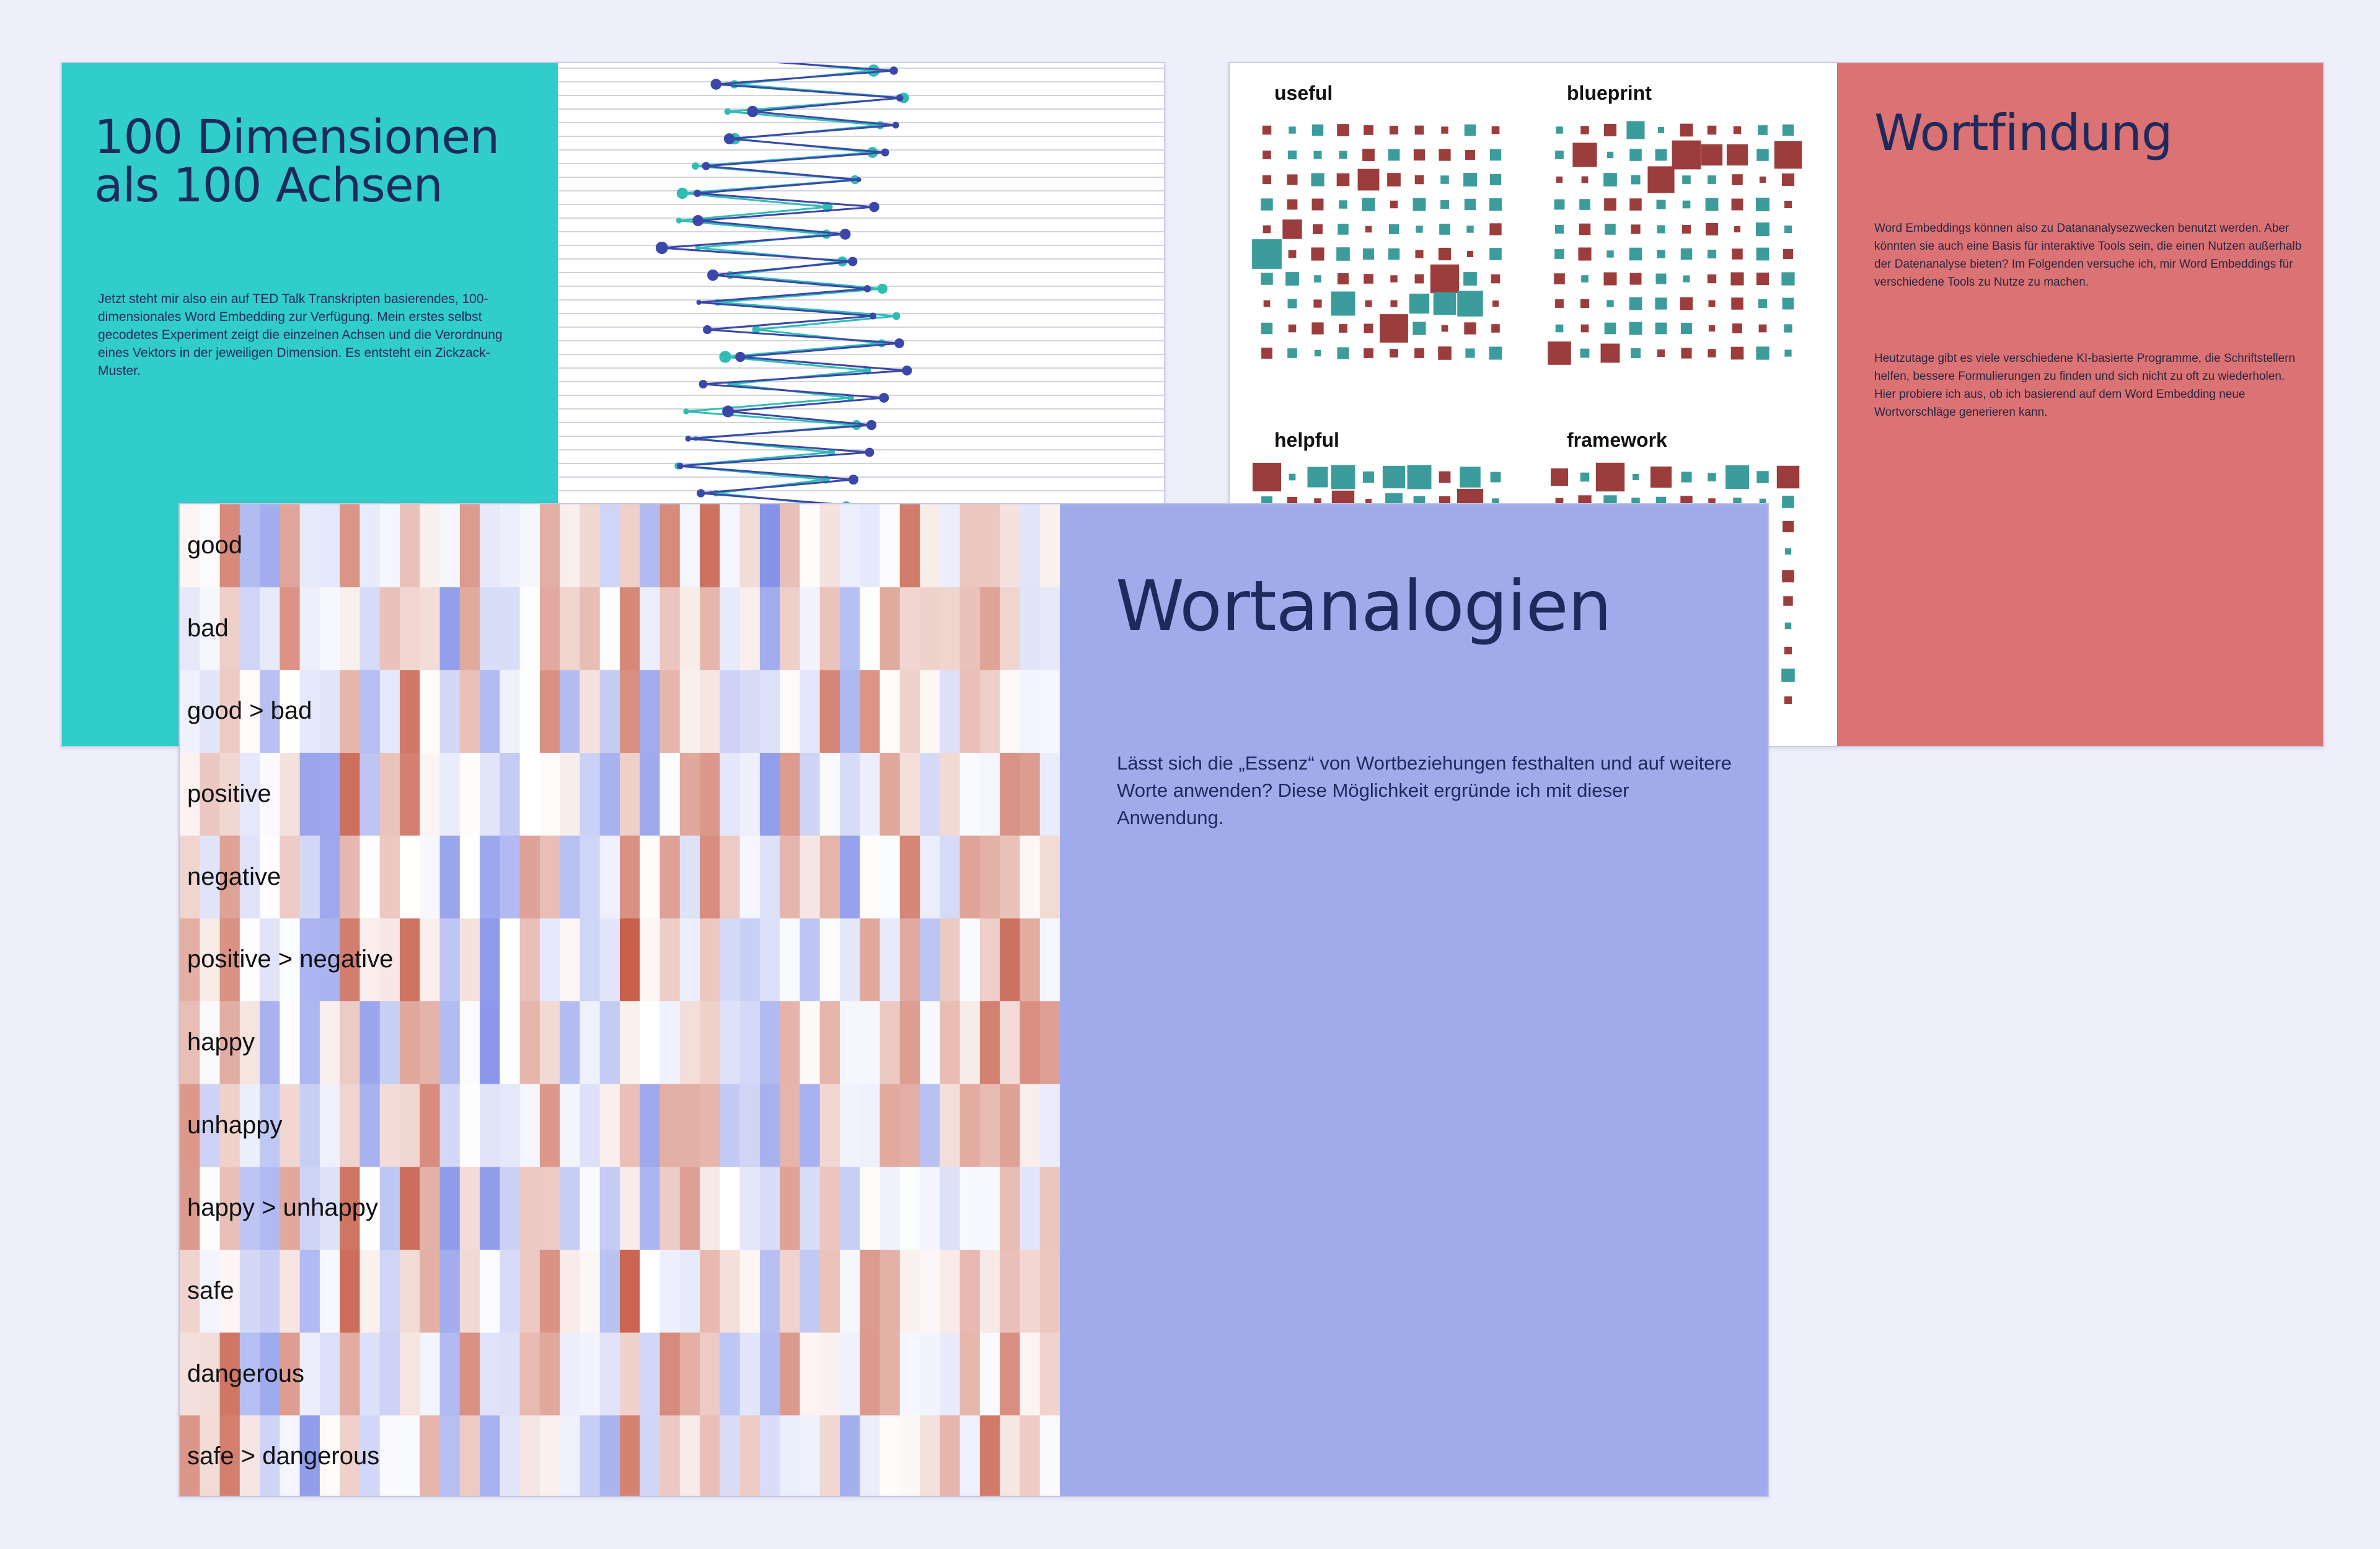 The image size is (2380, 1549). Describe the element at coordinates (249, 711) in the screenshot. I see `heatmap-row-label: good > bad` at that location.